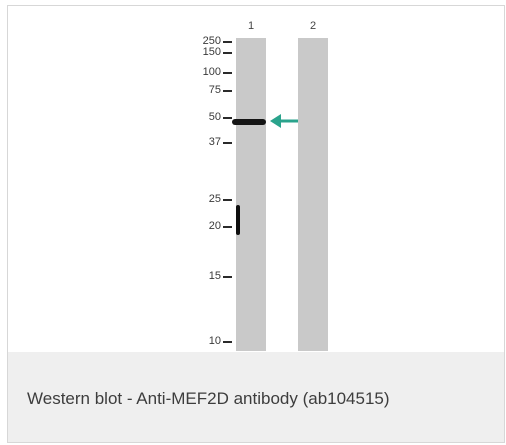  Describe the element at coordinates (313, 26) in the screenshot. I see `lane-number-2: 2` at that location.